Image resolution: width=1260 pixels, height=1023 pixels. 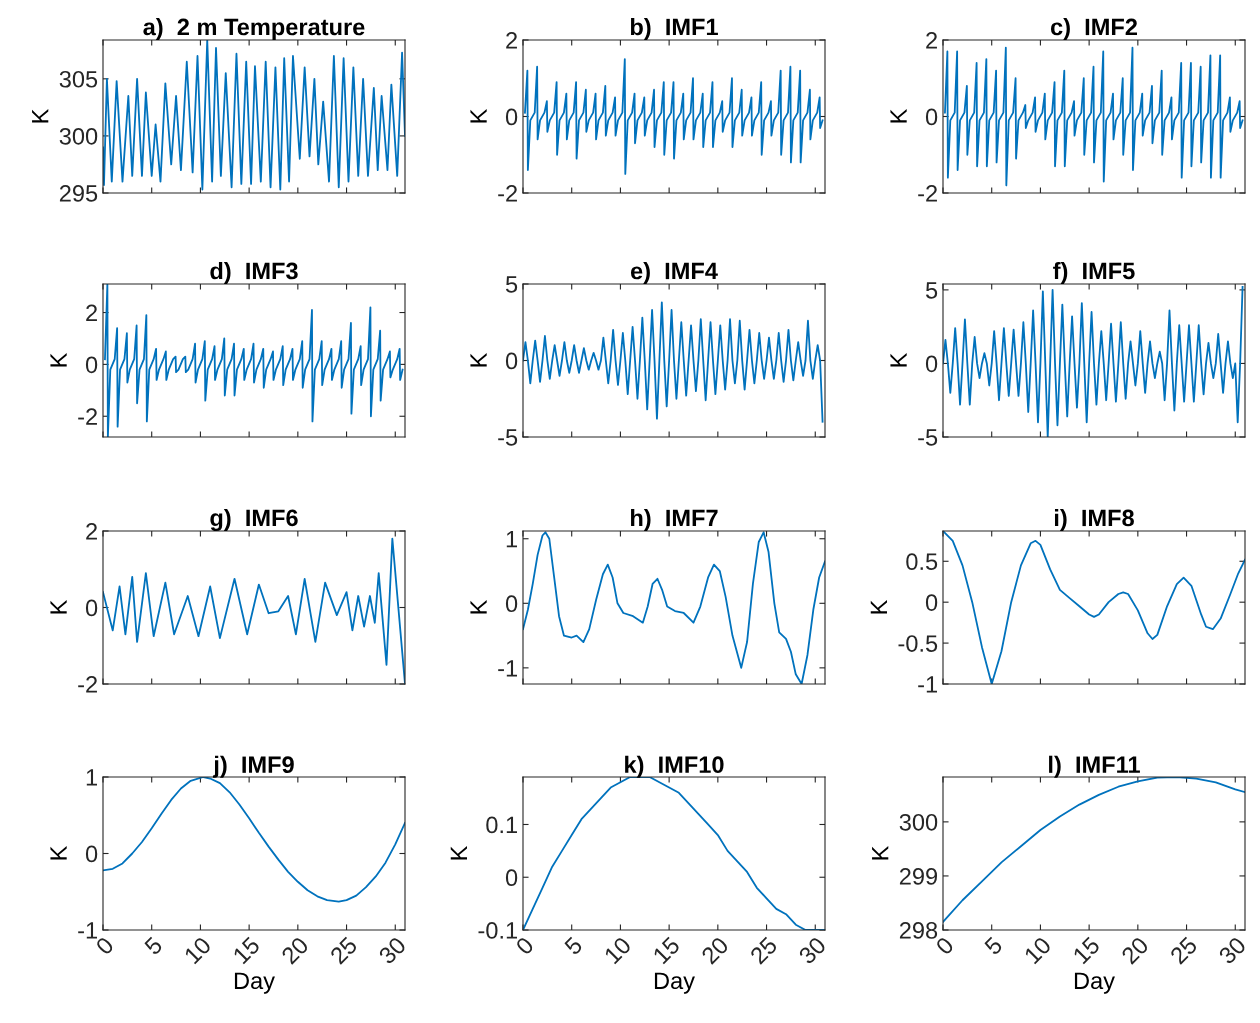 What do you see at coordinates (1094, 28) in the screenshot?
I see `chart-title: c) IMF2` at bounding box center [1094, 28].